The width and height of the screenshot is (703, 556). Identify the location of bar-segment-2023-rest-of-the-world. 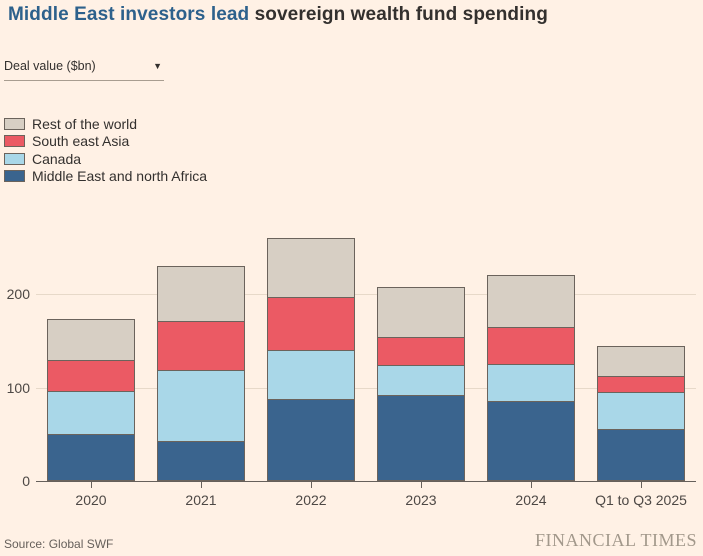
(421, 312).